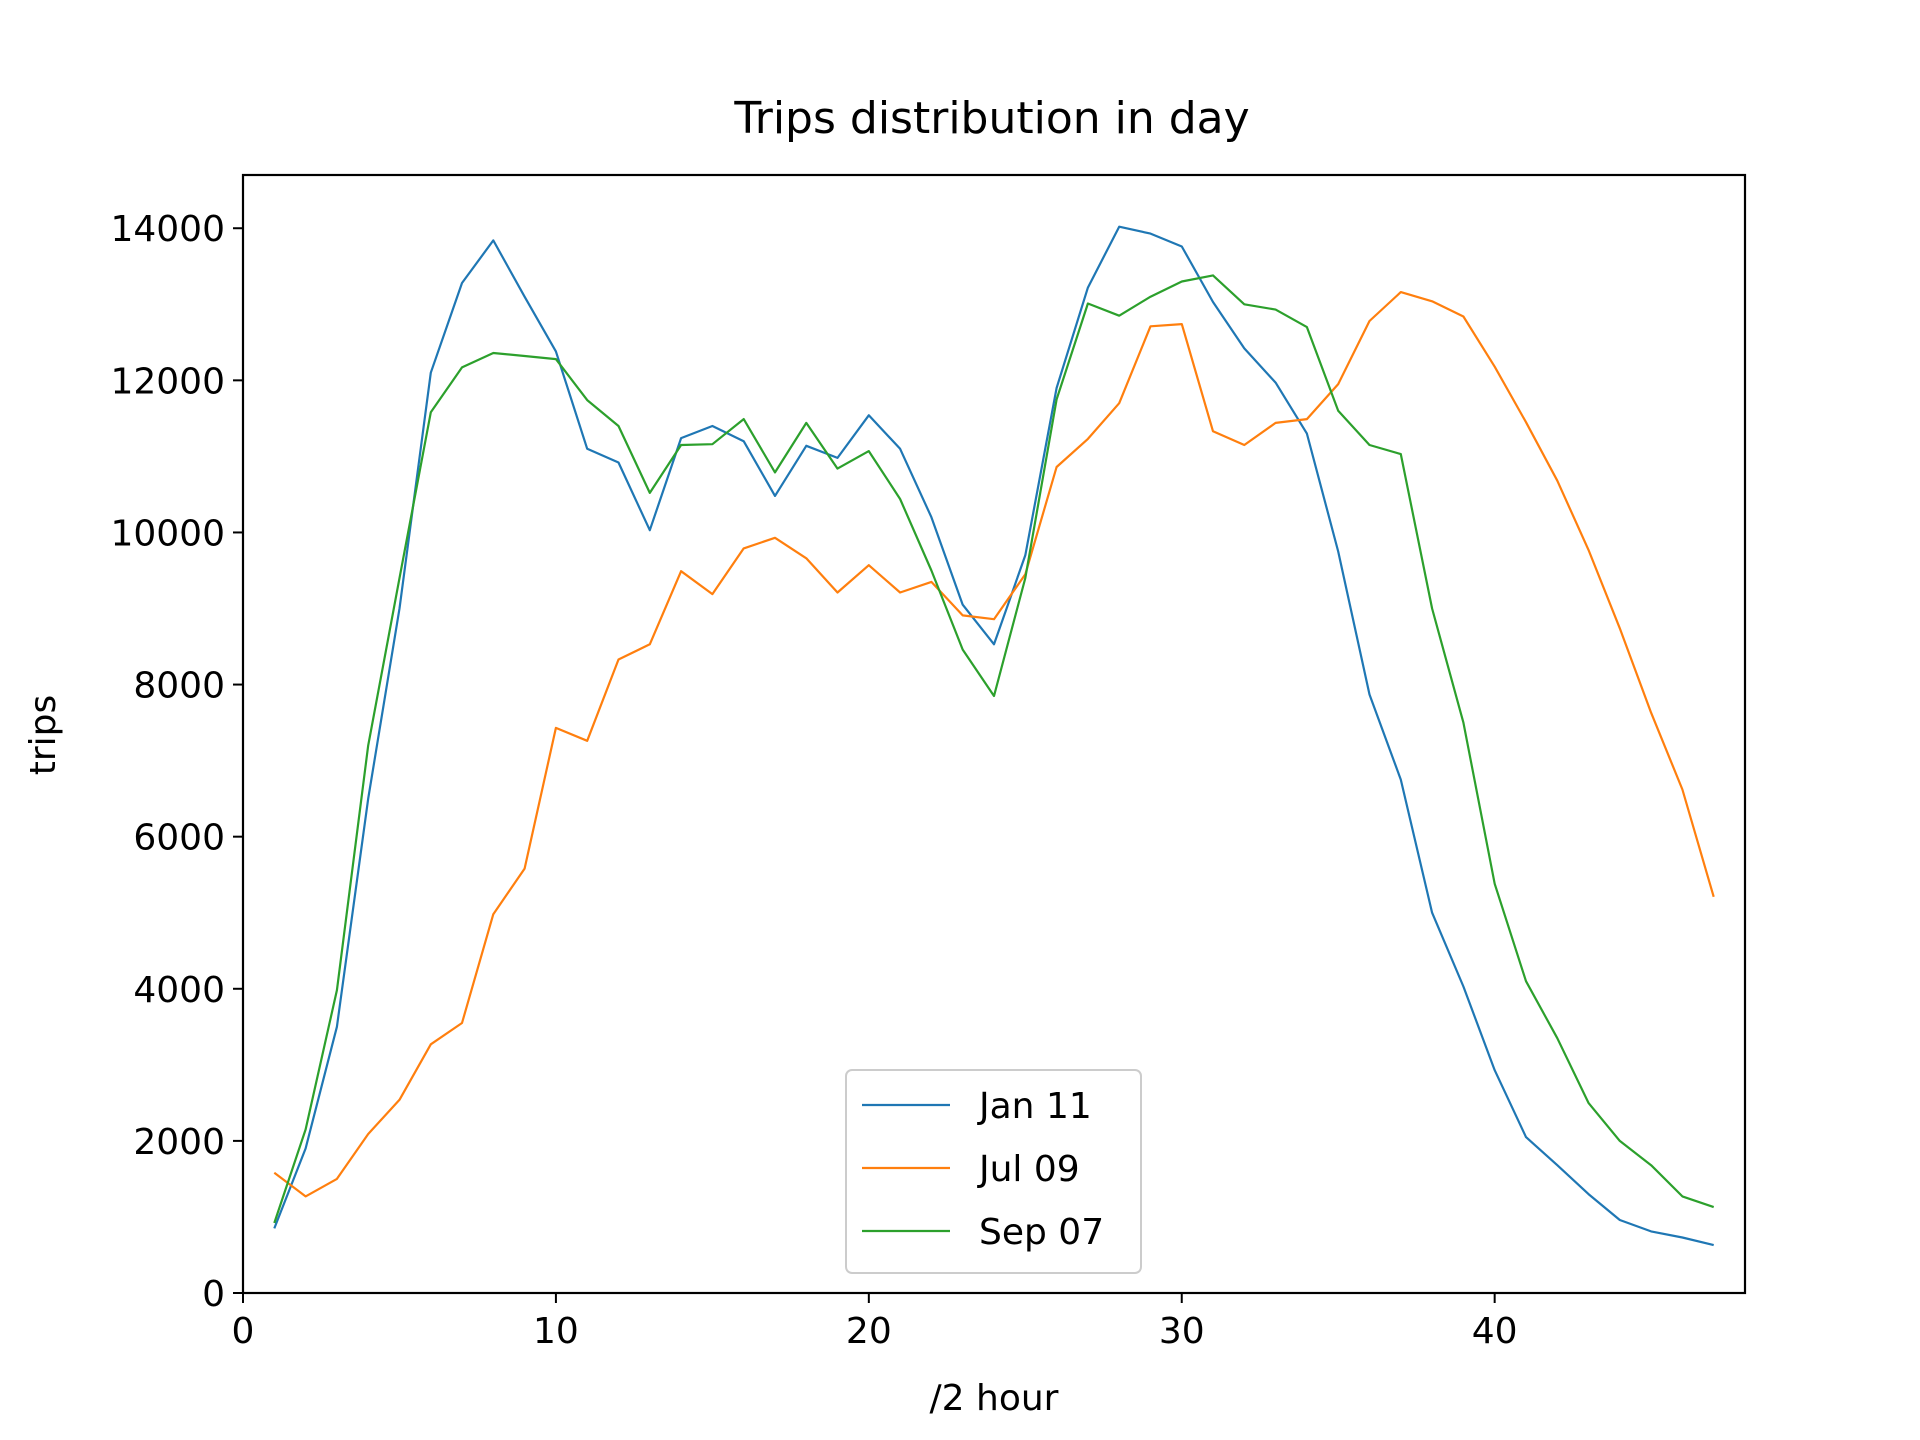 Image resolution: width=1920 pixels, height=1440 pixels. I want to click on y-tick-label: 2000, so click(179, 1142).